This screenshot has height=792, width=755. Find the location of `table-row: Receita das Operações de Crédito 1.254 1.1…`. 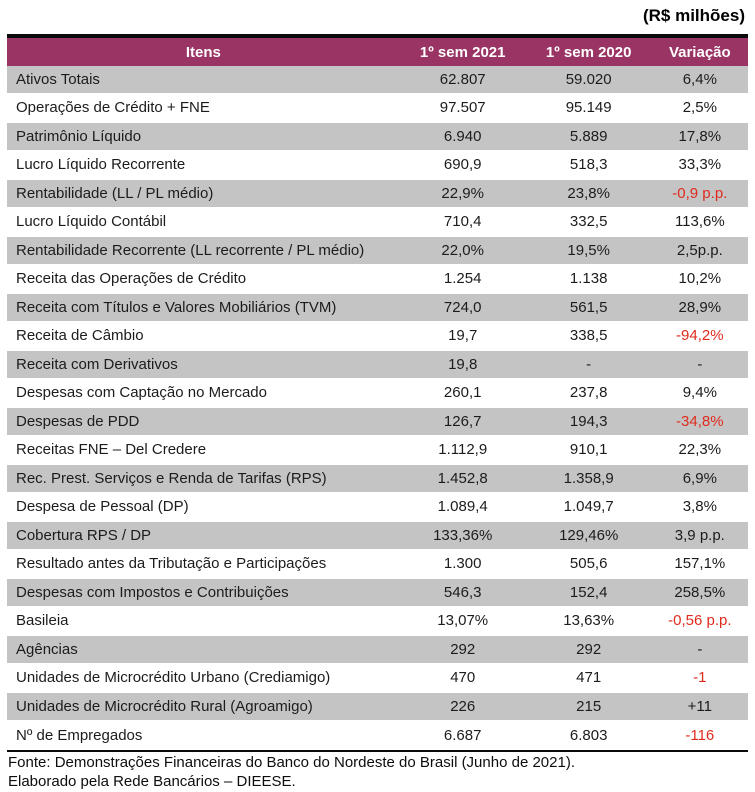

table-row: Receita das Operações de Crédito 1.254 1.1… is located at coordinates (377, 279).